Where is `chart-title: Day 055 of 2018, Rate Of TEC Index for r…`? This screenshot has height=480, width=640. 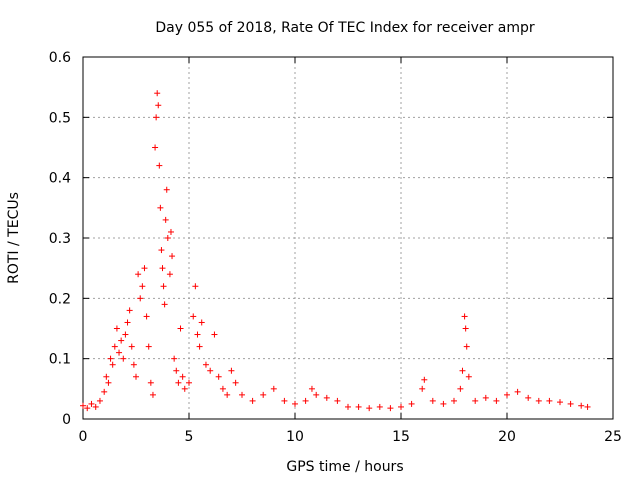
chart-title: Day 055 of 2018, Rate Of TEC Index for r… is located at coordinates (344, 28).